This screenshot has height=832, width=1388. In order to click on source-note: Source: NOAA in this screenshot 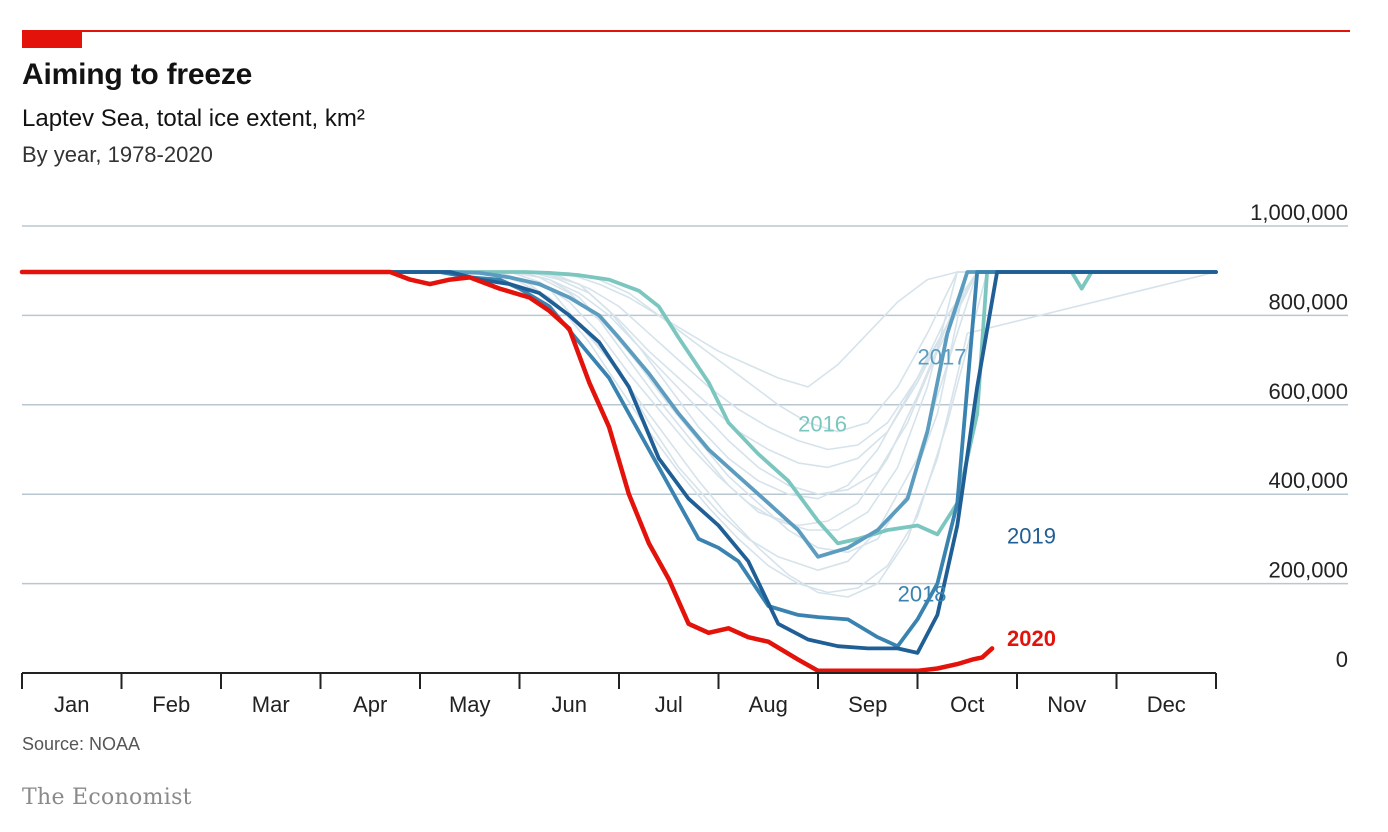, I will do `click(81, 744)`.